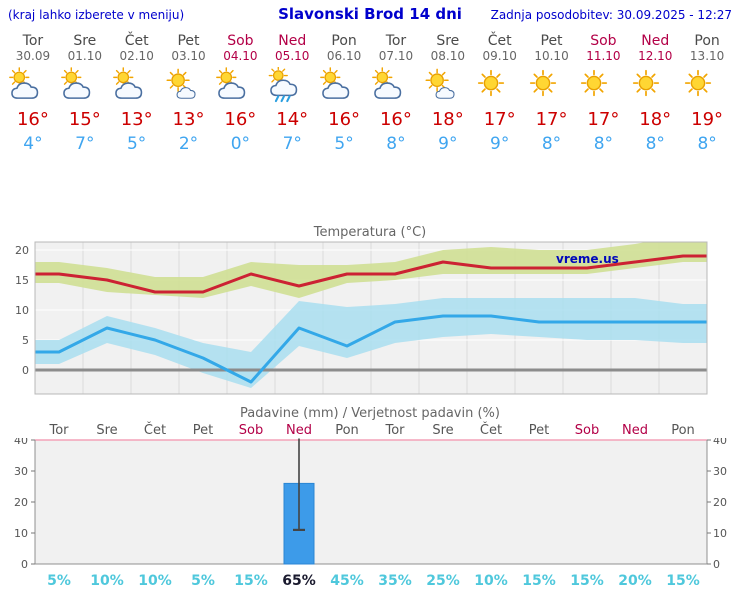 The image size is (740, 600). What do you see at coordinates (707, 119) in the screenshot?
I see `high-temp: 19°` at bounding box center [707, 119].